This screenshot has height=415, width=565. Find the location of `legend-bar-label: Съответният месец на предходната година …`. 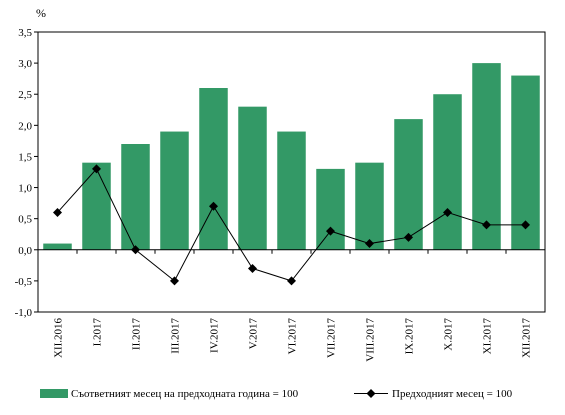

legend-bar-label: Съответният месец на предходната година … is located at coordinates (185, 394).